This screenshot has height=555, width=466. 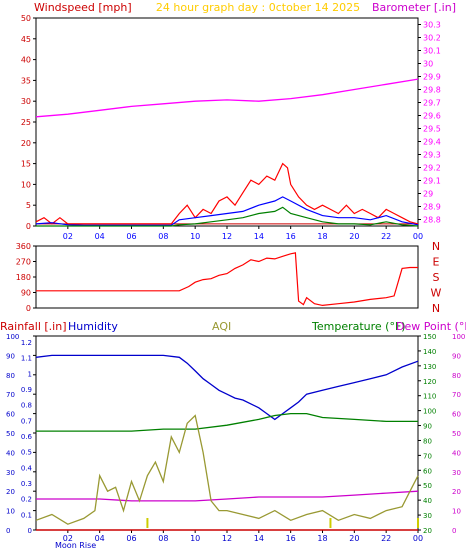 What do you see at coordinates (428, 64) in the screenshot?
I see `baro-tick-label: 30` at bounding box center [428, 64].